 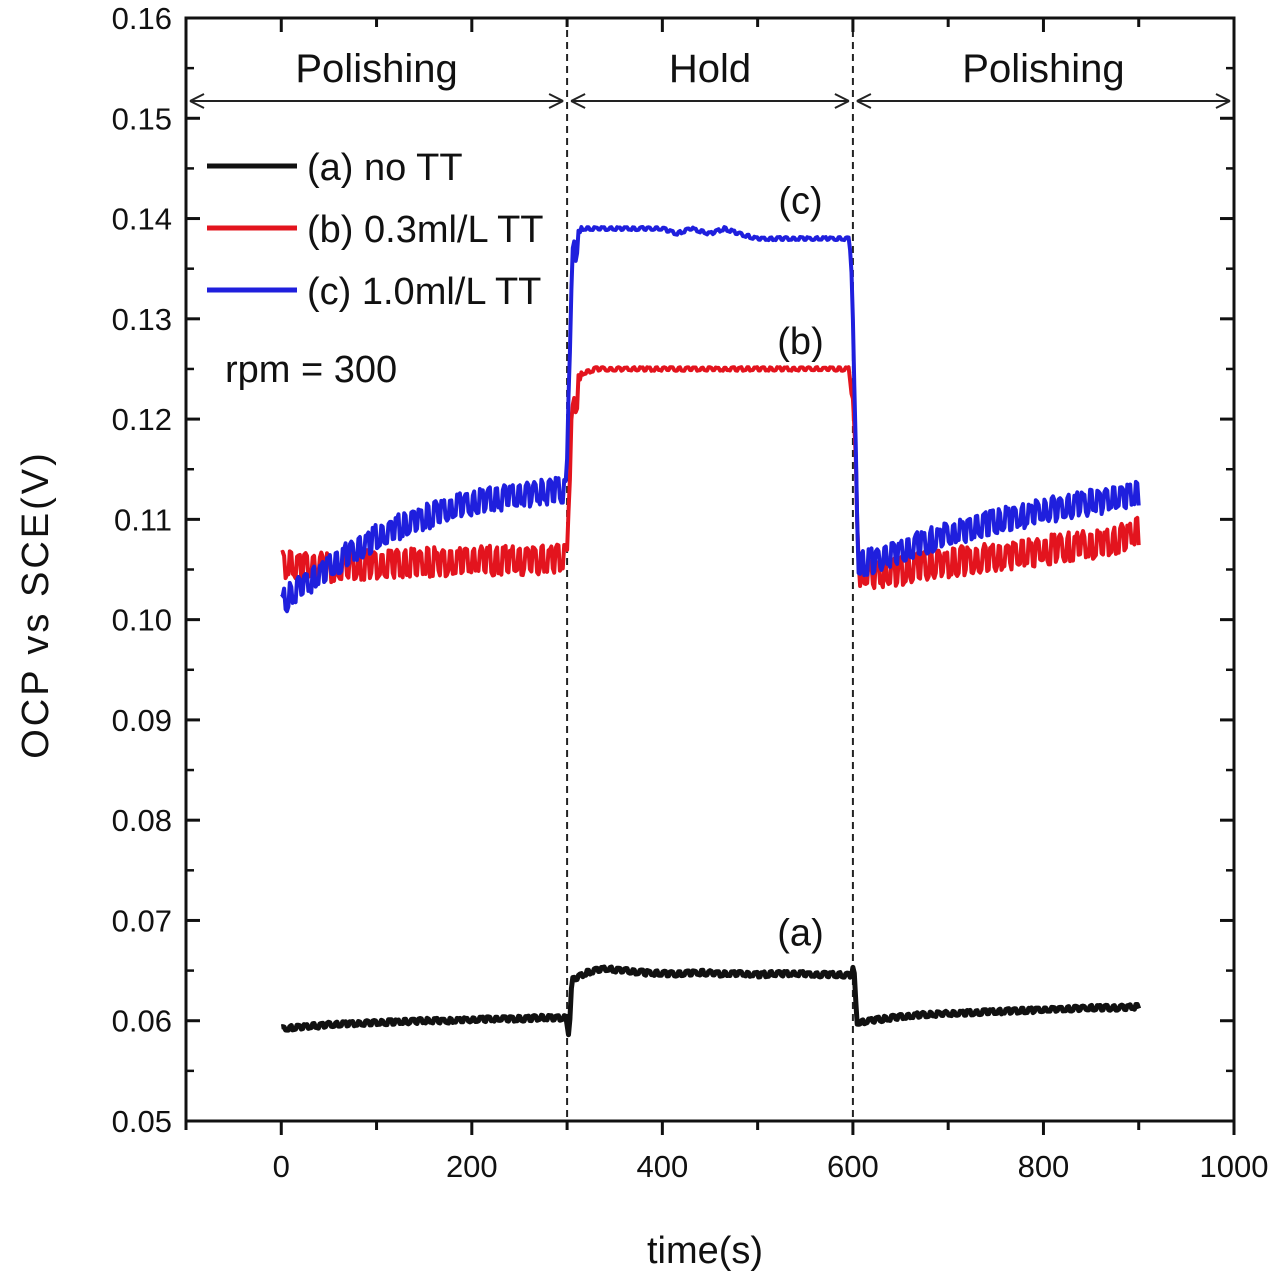 I want to click on x-tick-label: 1000, so click(x=1234, y=1166).